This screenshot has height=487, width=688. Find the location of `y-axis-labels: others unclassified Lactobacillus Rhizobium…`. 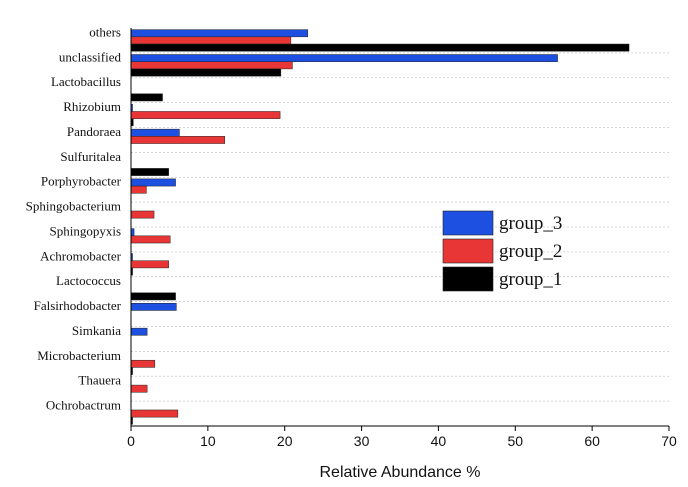

y-axis-labels: others unclassified Lactobacillus Rhizobium… is located at coordinates (74, 218).